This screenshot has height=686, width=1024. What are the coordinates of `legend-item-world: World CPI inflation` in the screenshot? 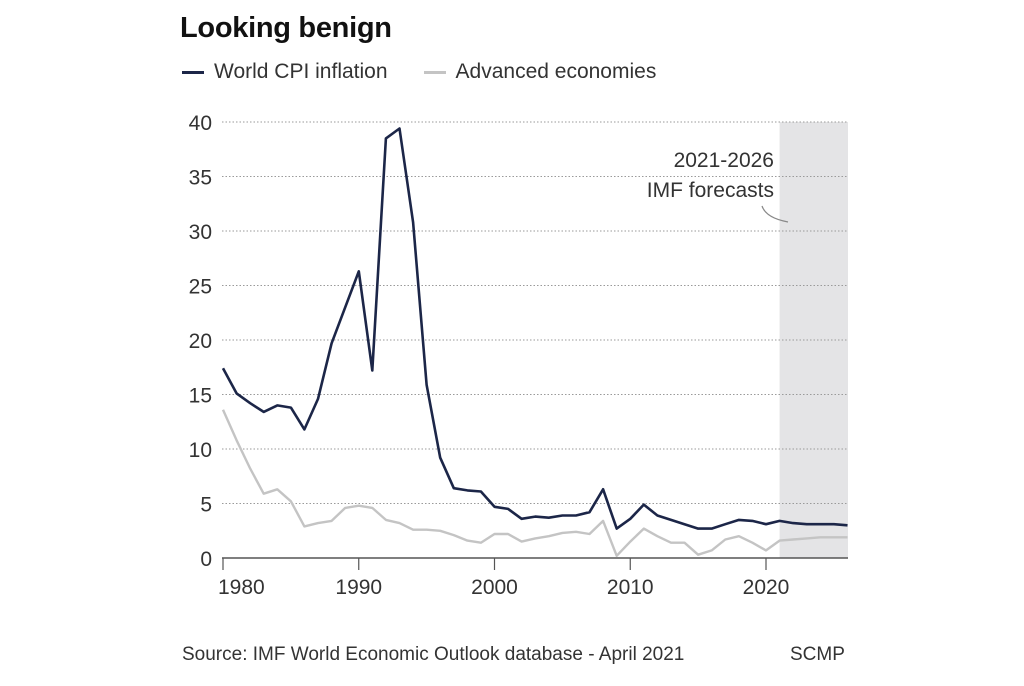 It's located at (285, 72).